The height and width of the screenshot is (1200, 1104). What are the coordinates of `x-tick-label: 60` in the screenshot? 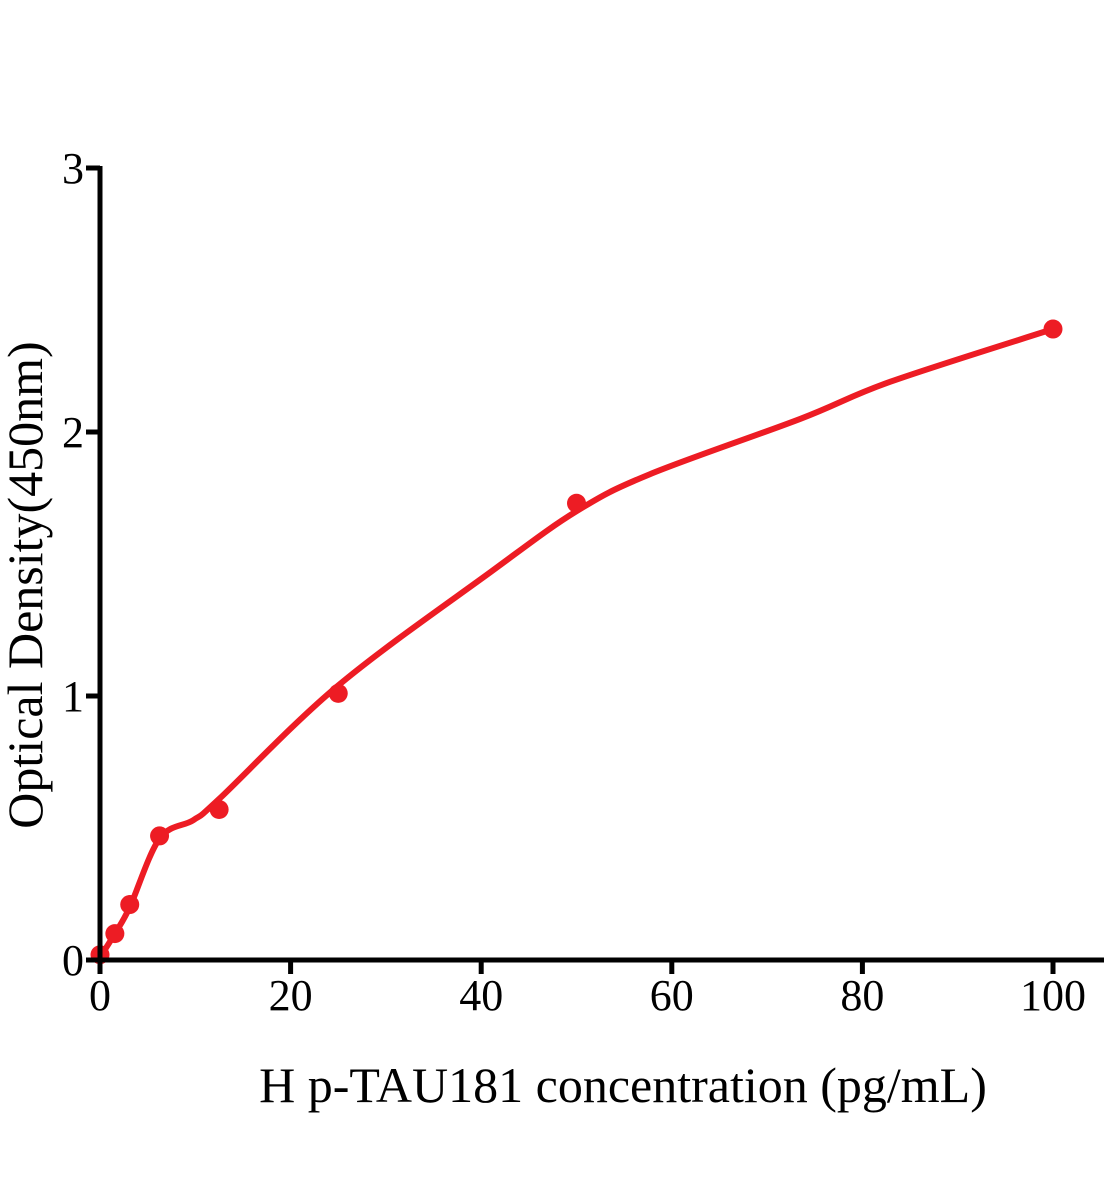 It's located at (672, 995).